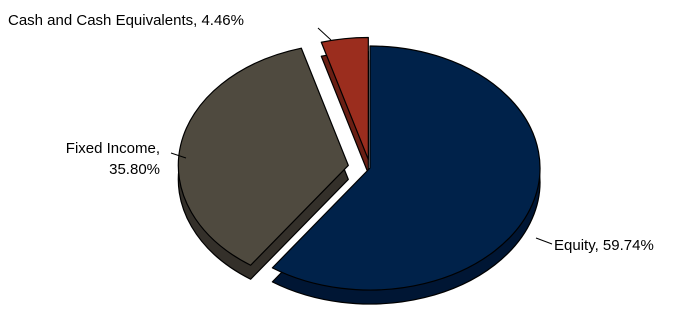 The height and width of the screenshot is (330, 690). What do you see at coordinates (126, 20) in the screenshot?
I see `label-cash: Cash and Cash Equivalents, 4.46%` at bounding box center [126, 20].